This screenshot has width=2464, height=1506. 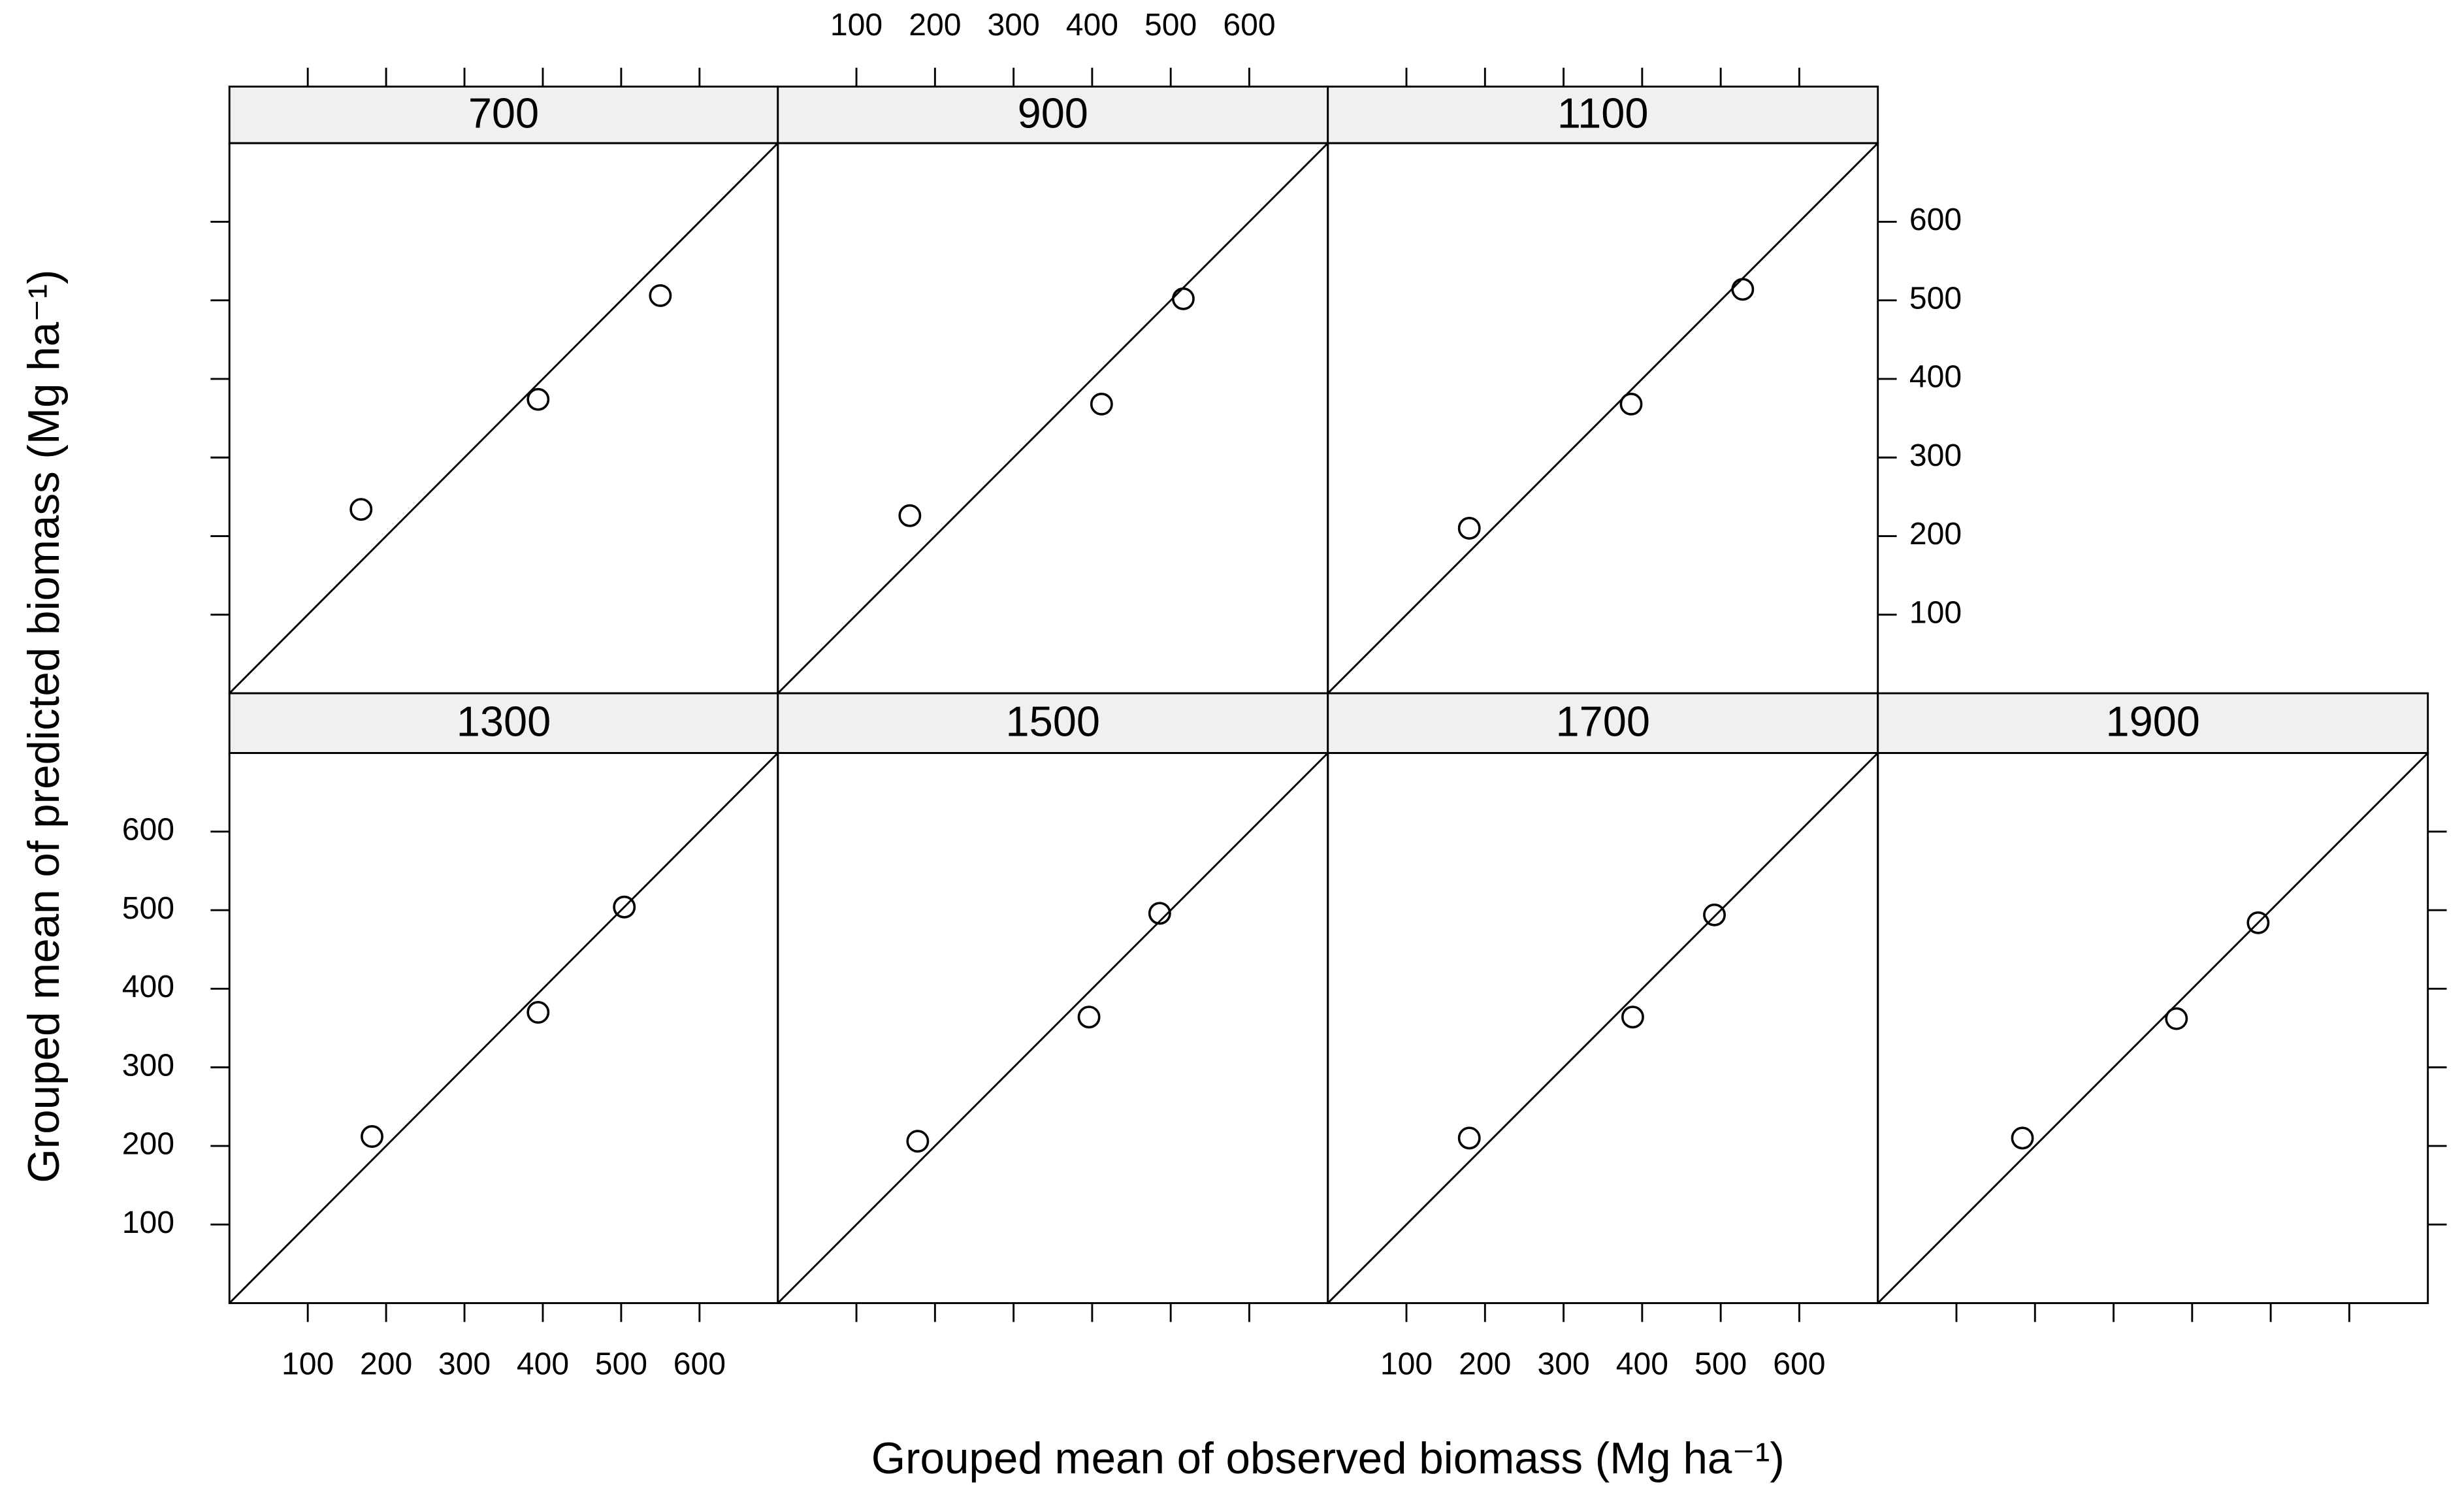 I want to click on panel-frame, so click(x=2153, y=1028).